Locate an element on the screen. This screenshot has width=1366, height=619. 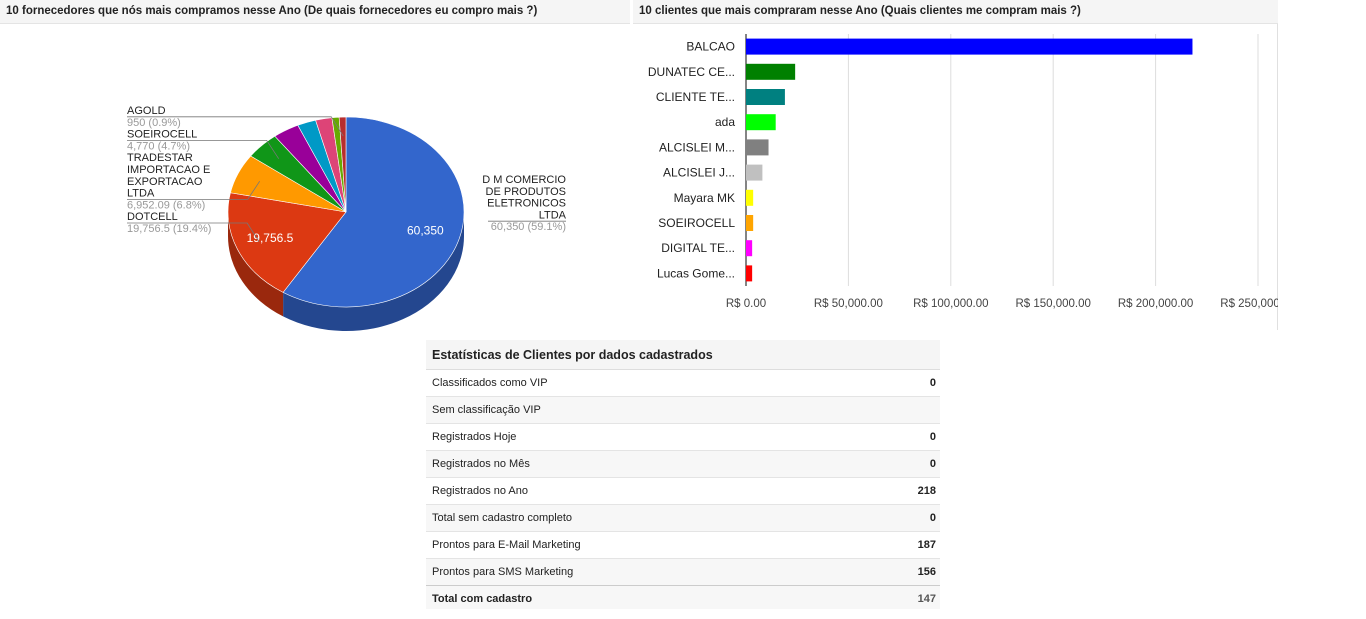
stat-label-email: Prontos para E-Mail Marketing is located at coordinates (644, 545).